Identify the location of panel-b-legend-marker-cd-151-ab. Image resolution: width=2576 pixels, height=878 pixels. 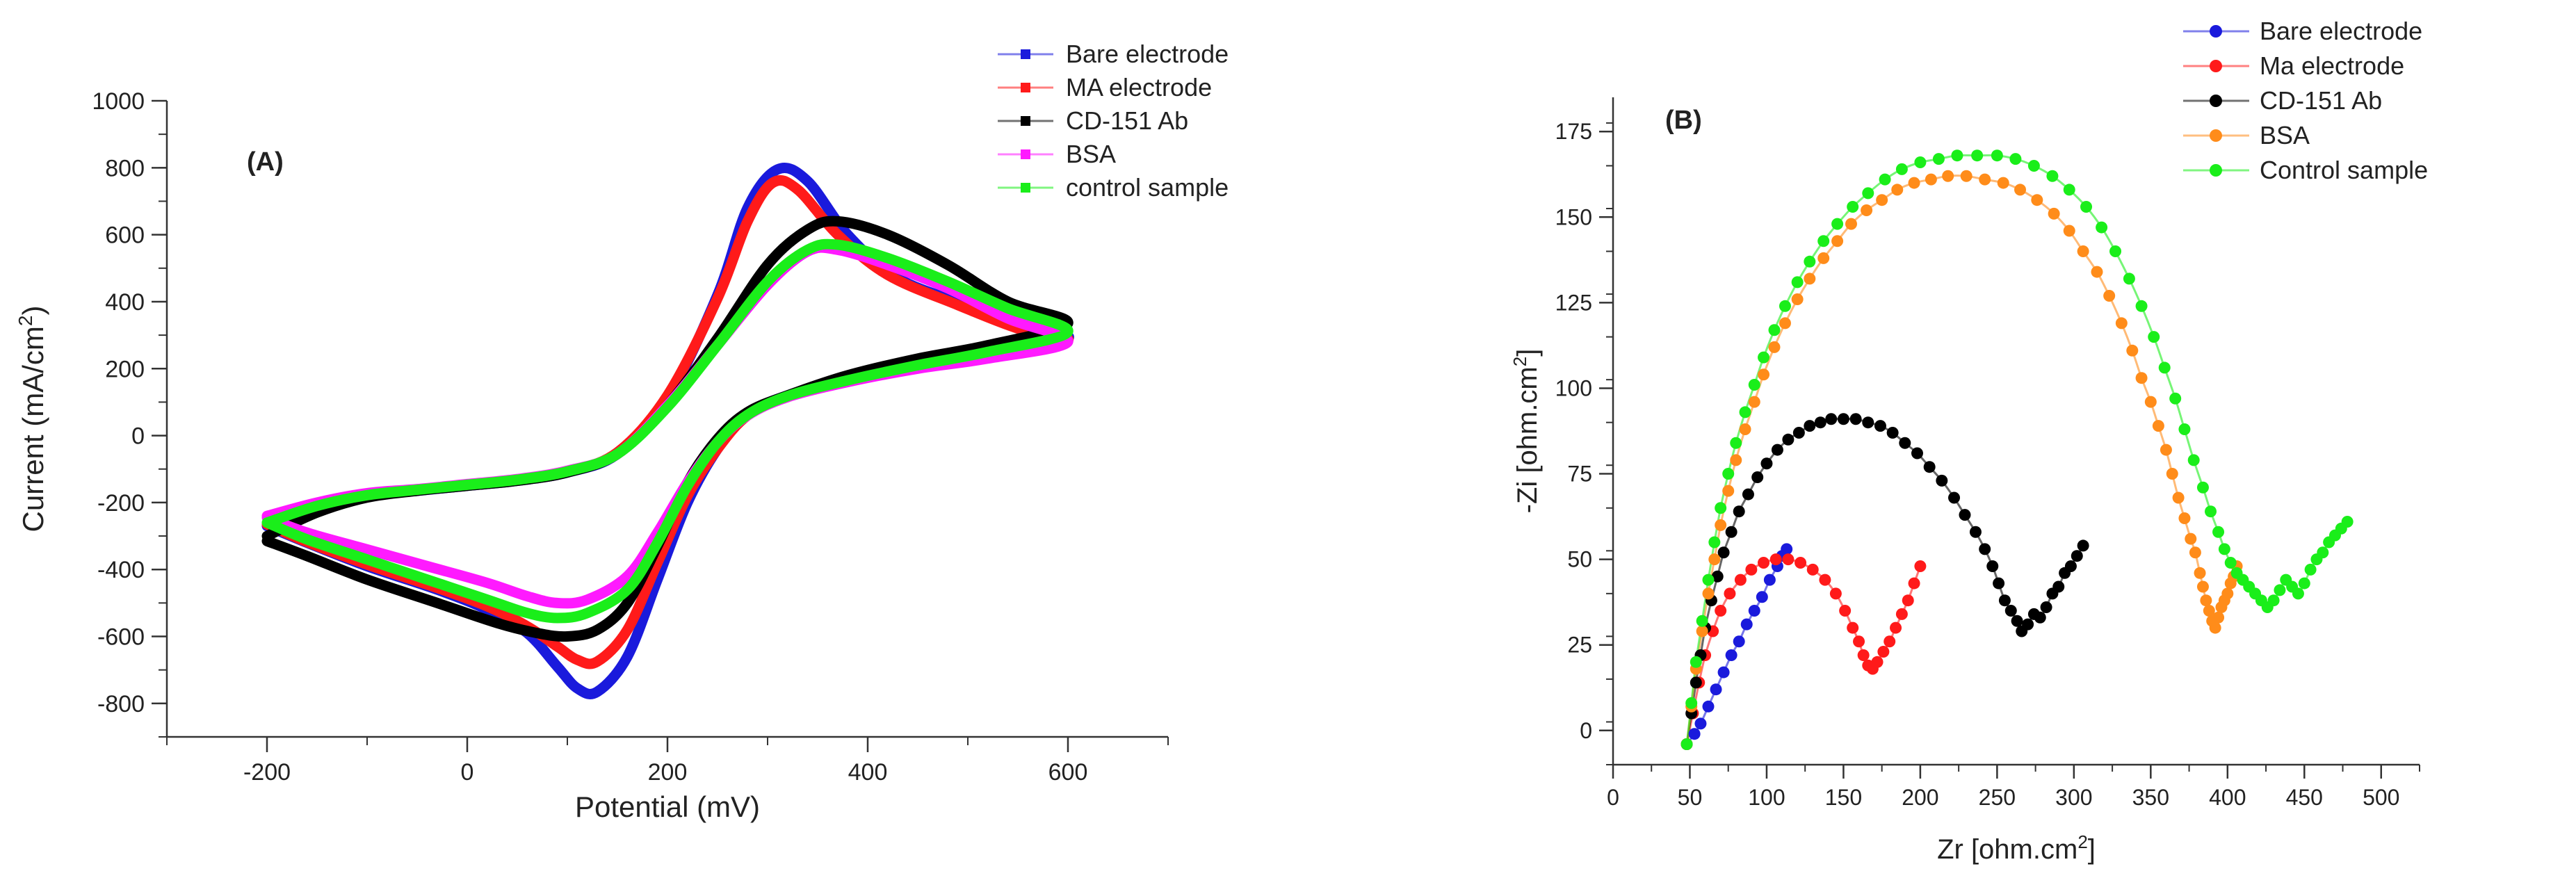
(2216, 101).